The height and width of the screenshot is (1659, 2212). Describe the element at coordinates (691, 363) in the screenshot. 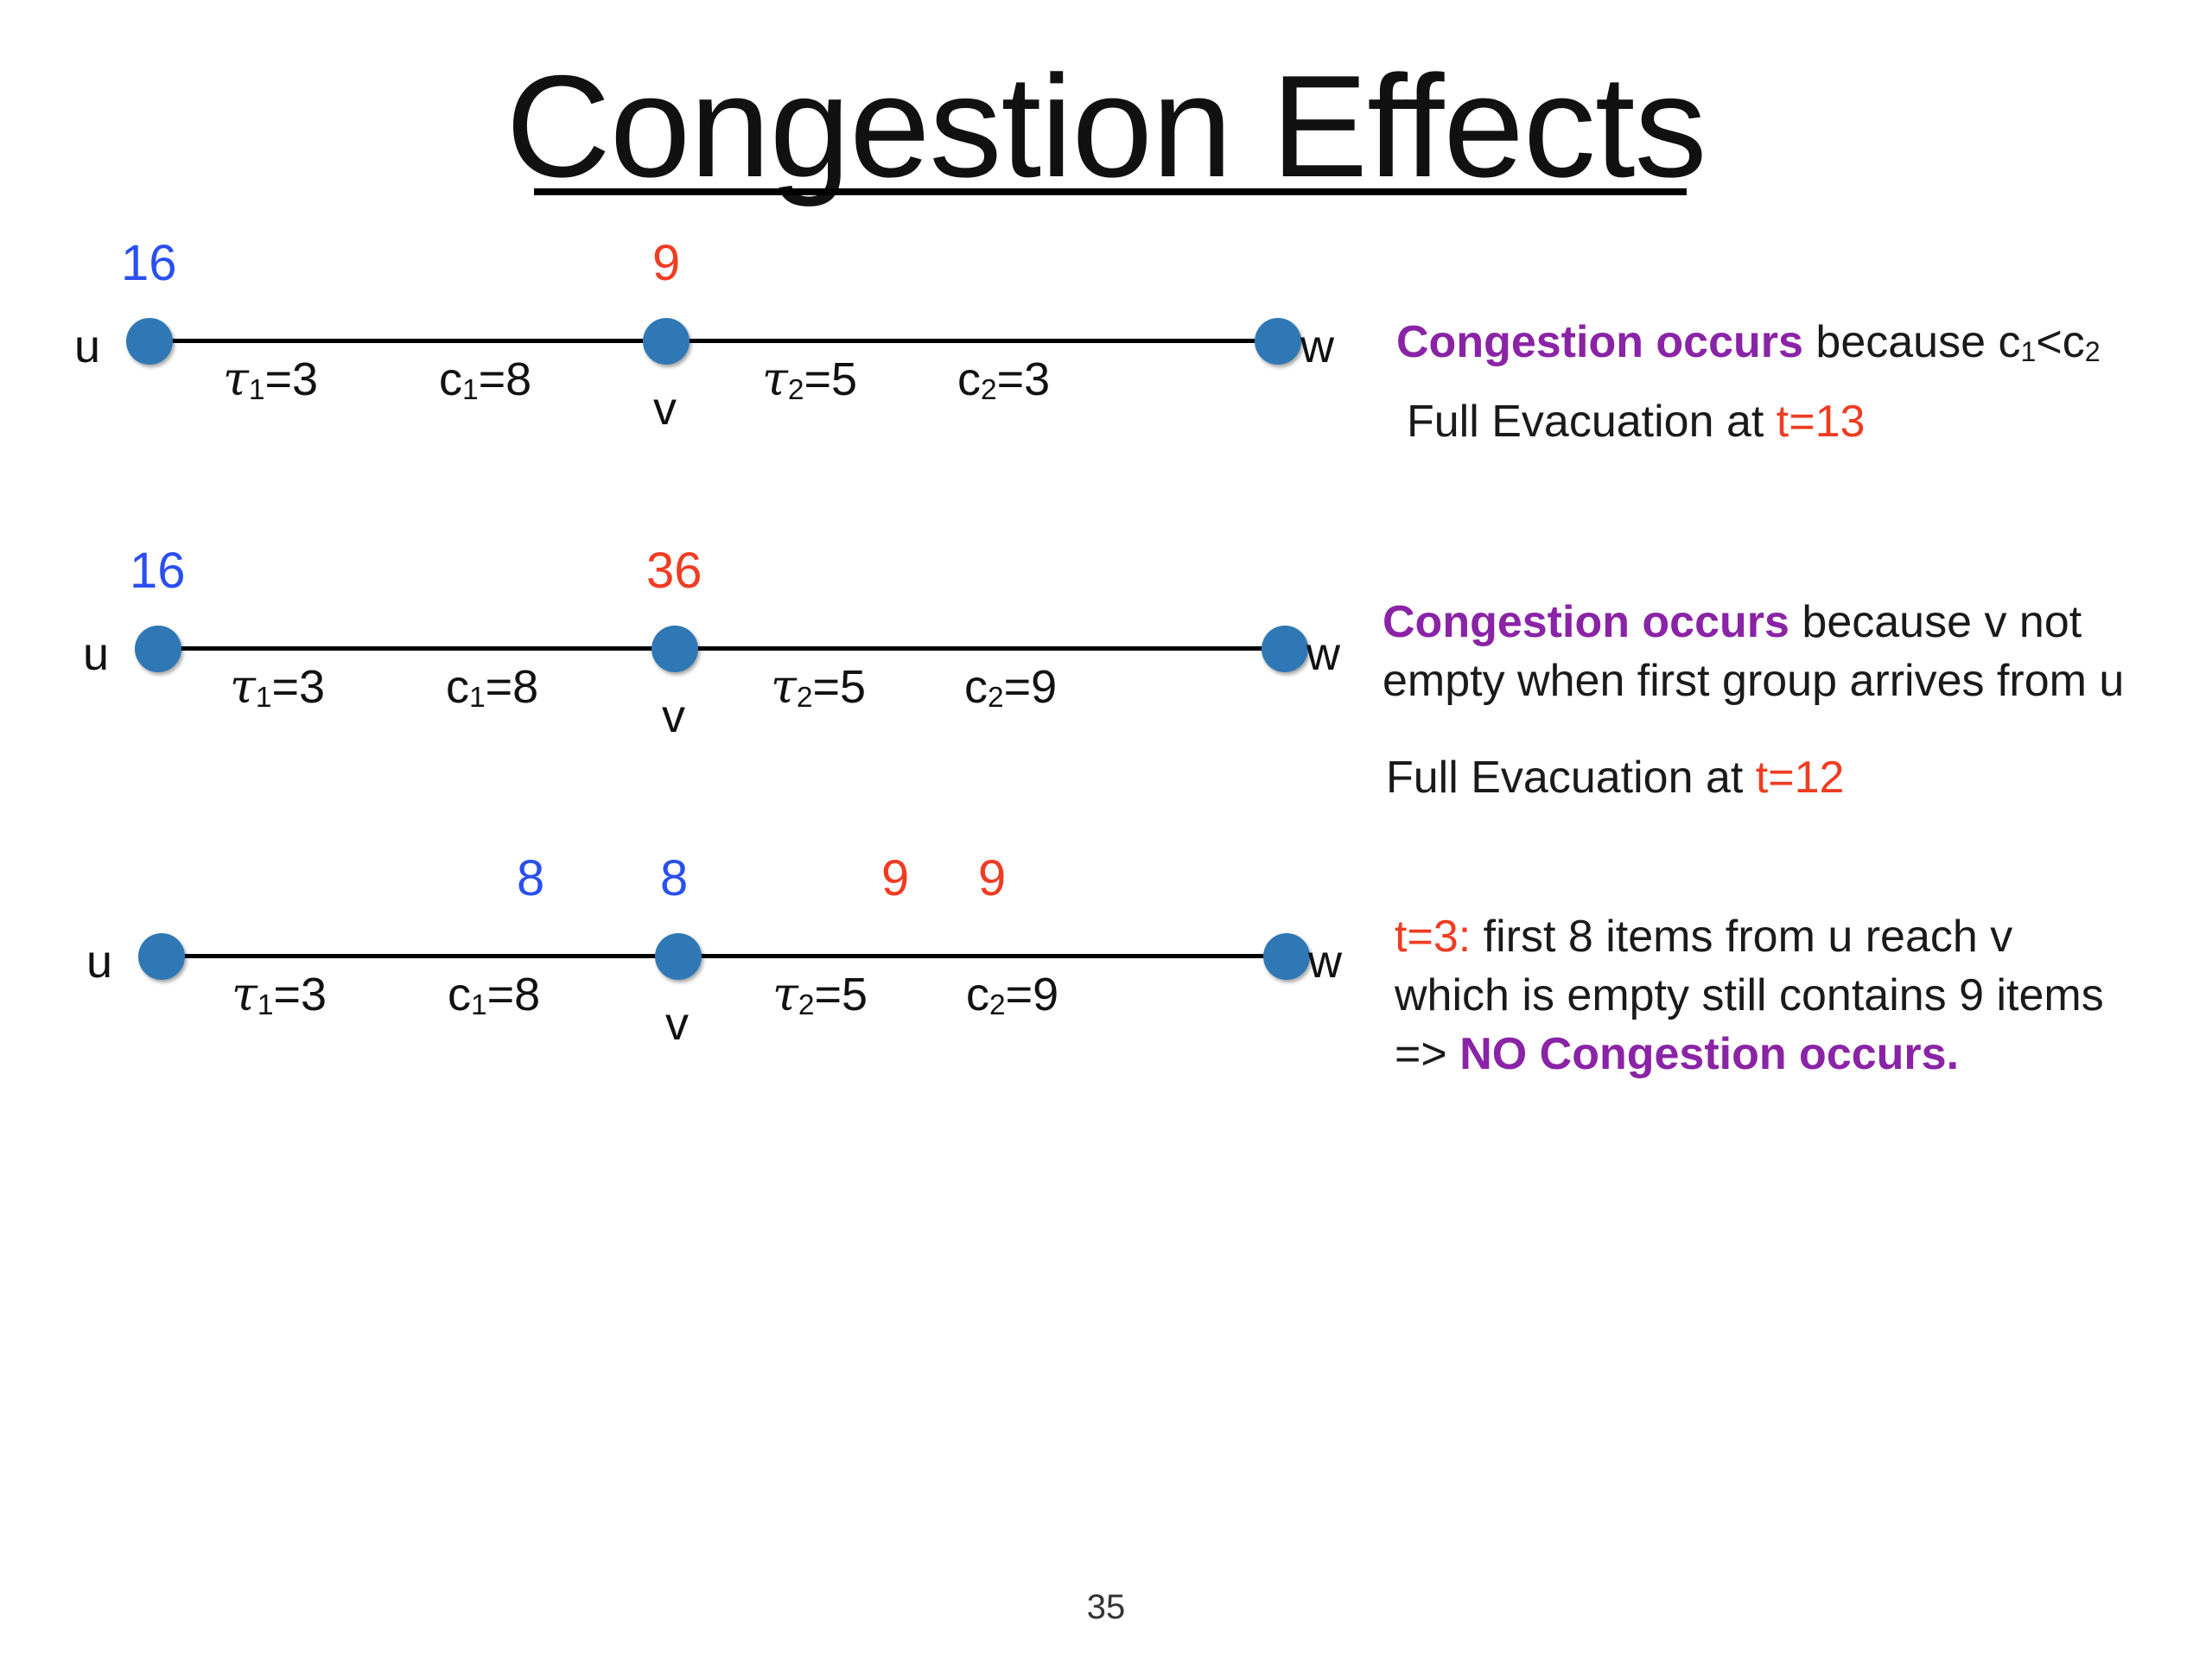

I see `diagram-1: 16 9 u v w τ1=3 c1=8 τ2=5 c2=3` at that location.